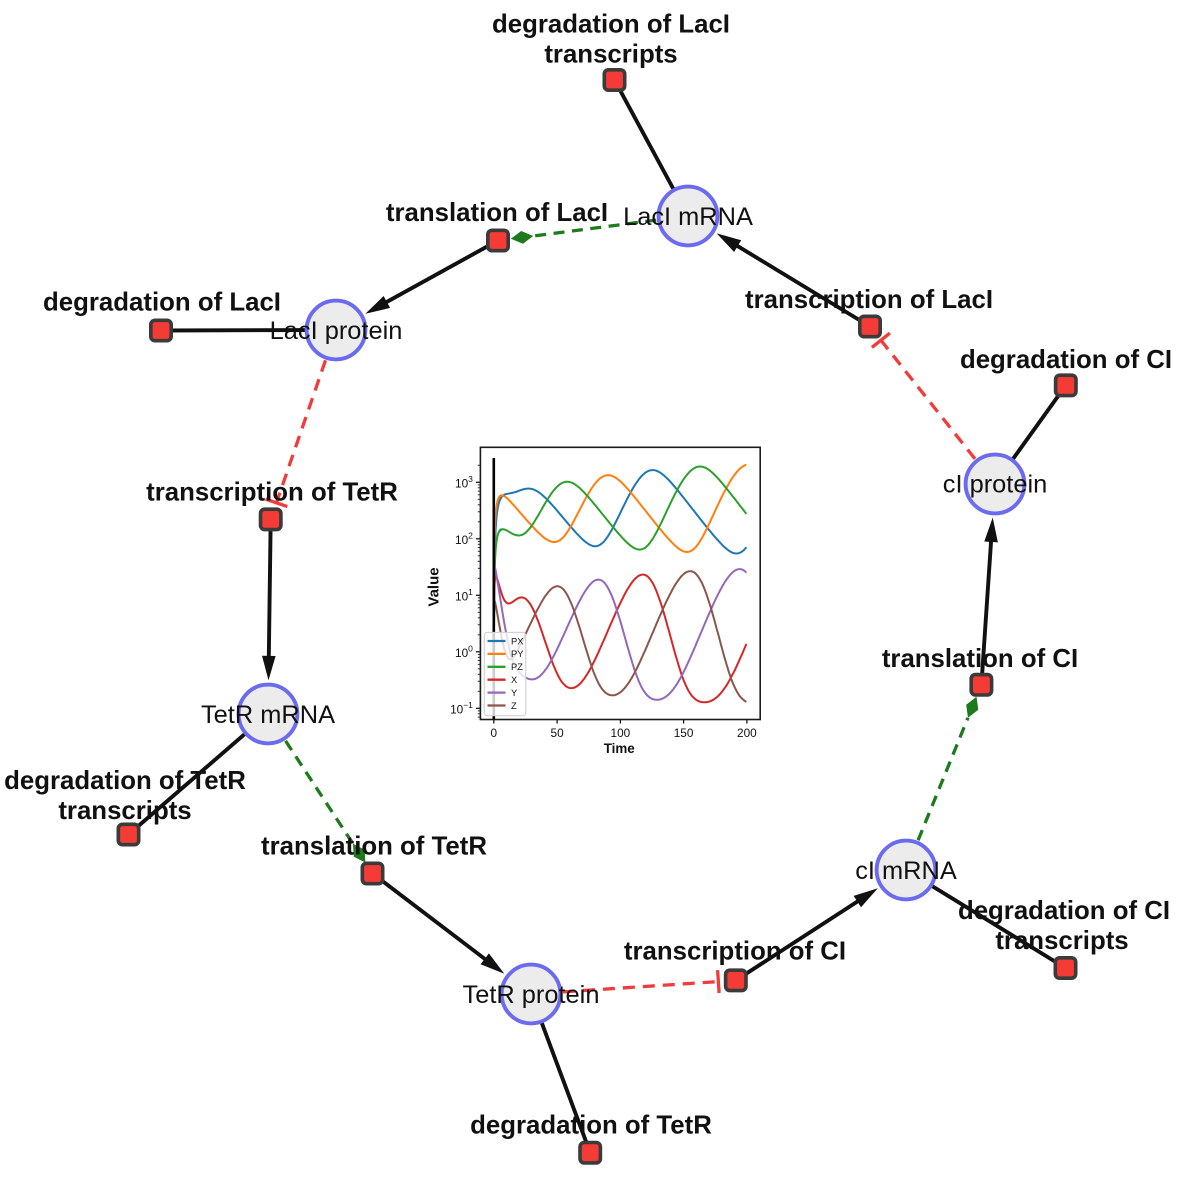  What do you see at coordinates (906, 871) in the screenshot?
I see `svg-text: cI mRNA` at bounding box center [906, 871].